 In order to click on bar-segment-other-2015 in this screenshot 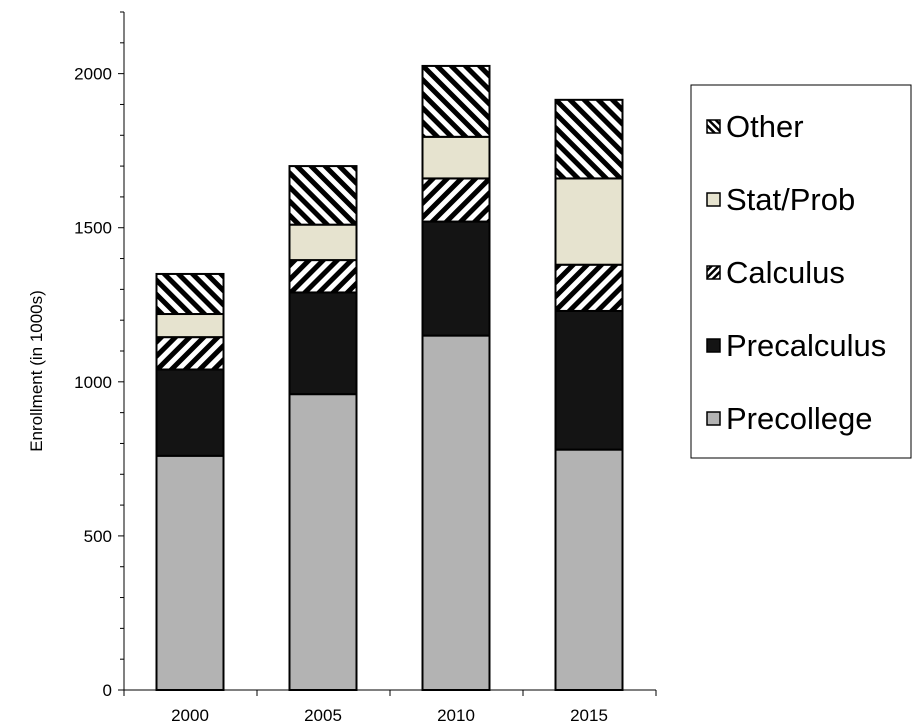, I will do `click(589, 139)`.